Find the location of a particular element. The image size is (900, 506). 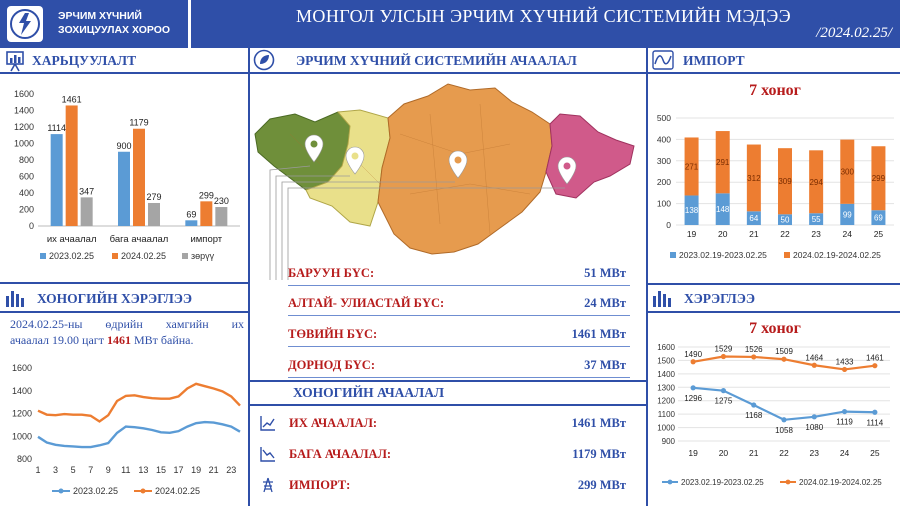

y-tick-label: 1300 is located at coordinates (666, 387).